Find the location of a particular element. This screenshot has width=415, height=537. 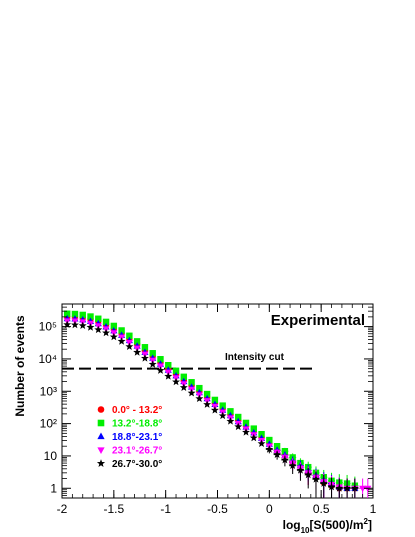

x-tick-label: 0 is located at coordinates (269, 509).